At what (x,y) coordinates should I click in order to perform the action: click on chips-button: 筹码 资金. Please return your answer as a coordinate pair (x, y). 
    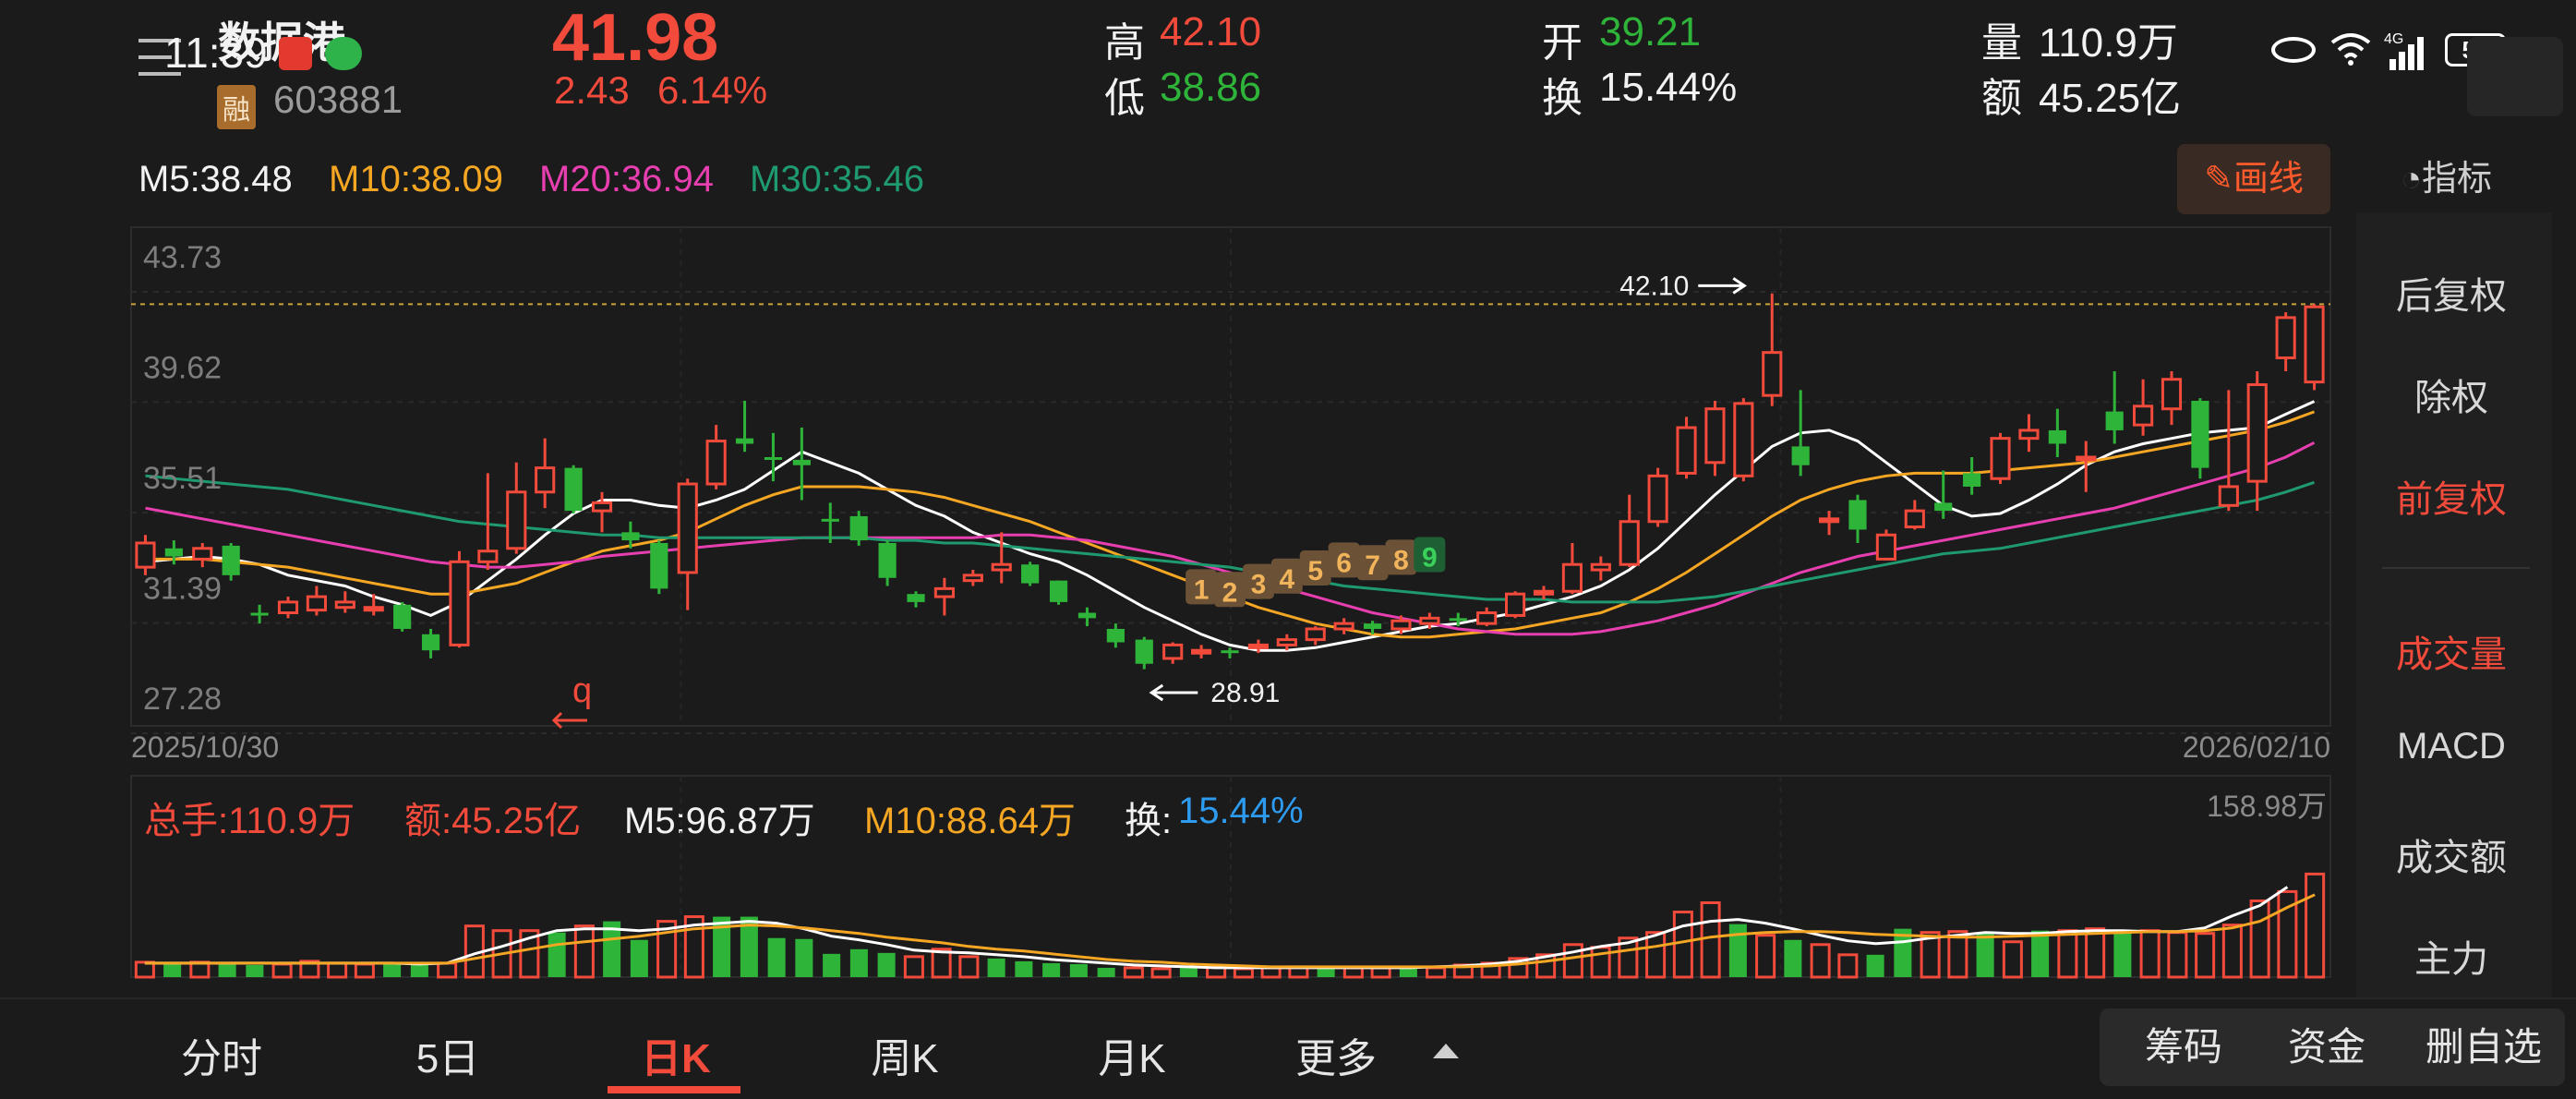
    Looking at the image, I should click on (2260, 1047).